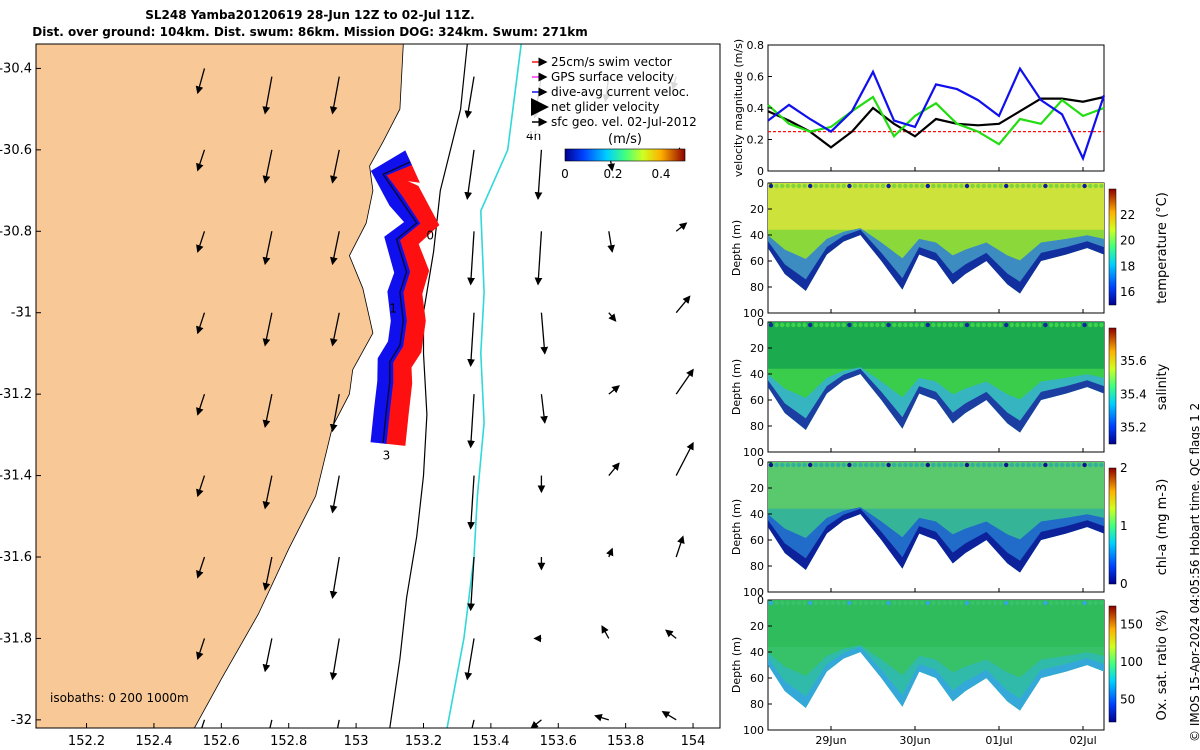 This screenshot has width=1200, height=750. I want to click on velocity-series-line, so click(936, 122).